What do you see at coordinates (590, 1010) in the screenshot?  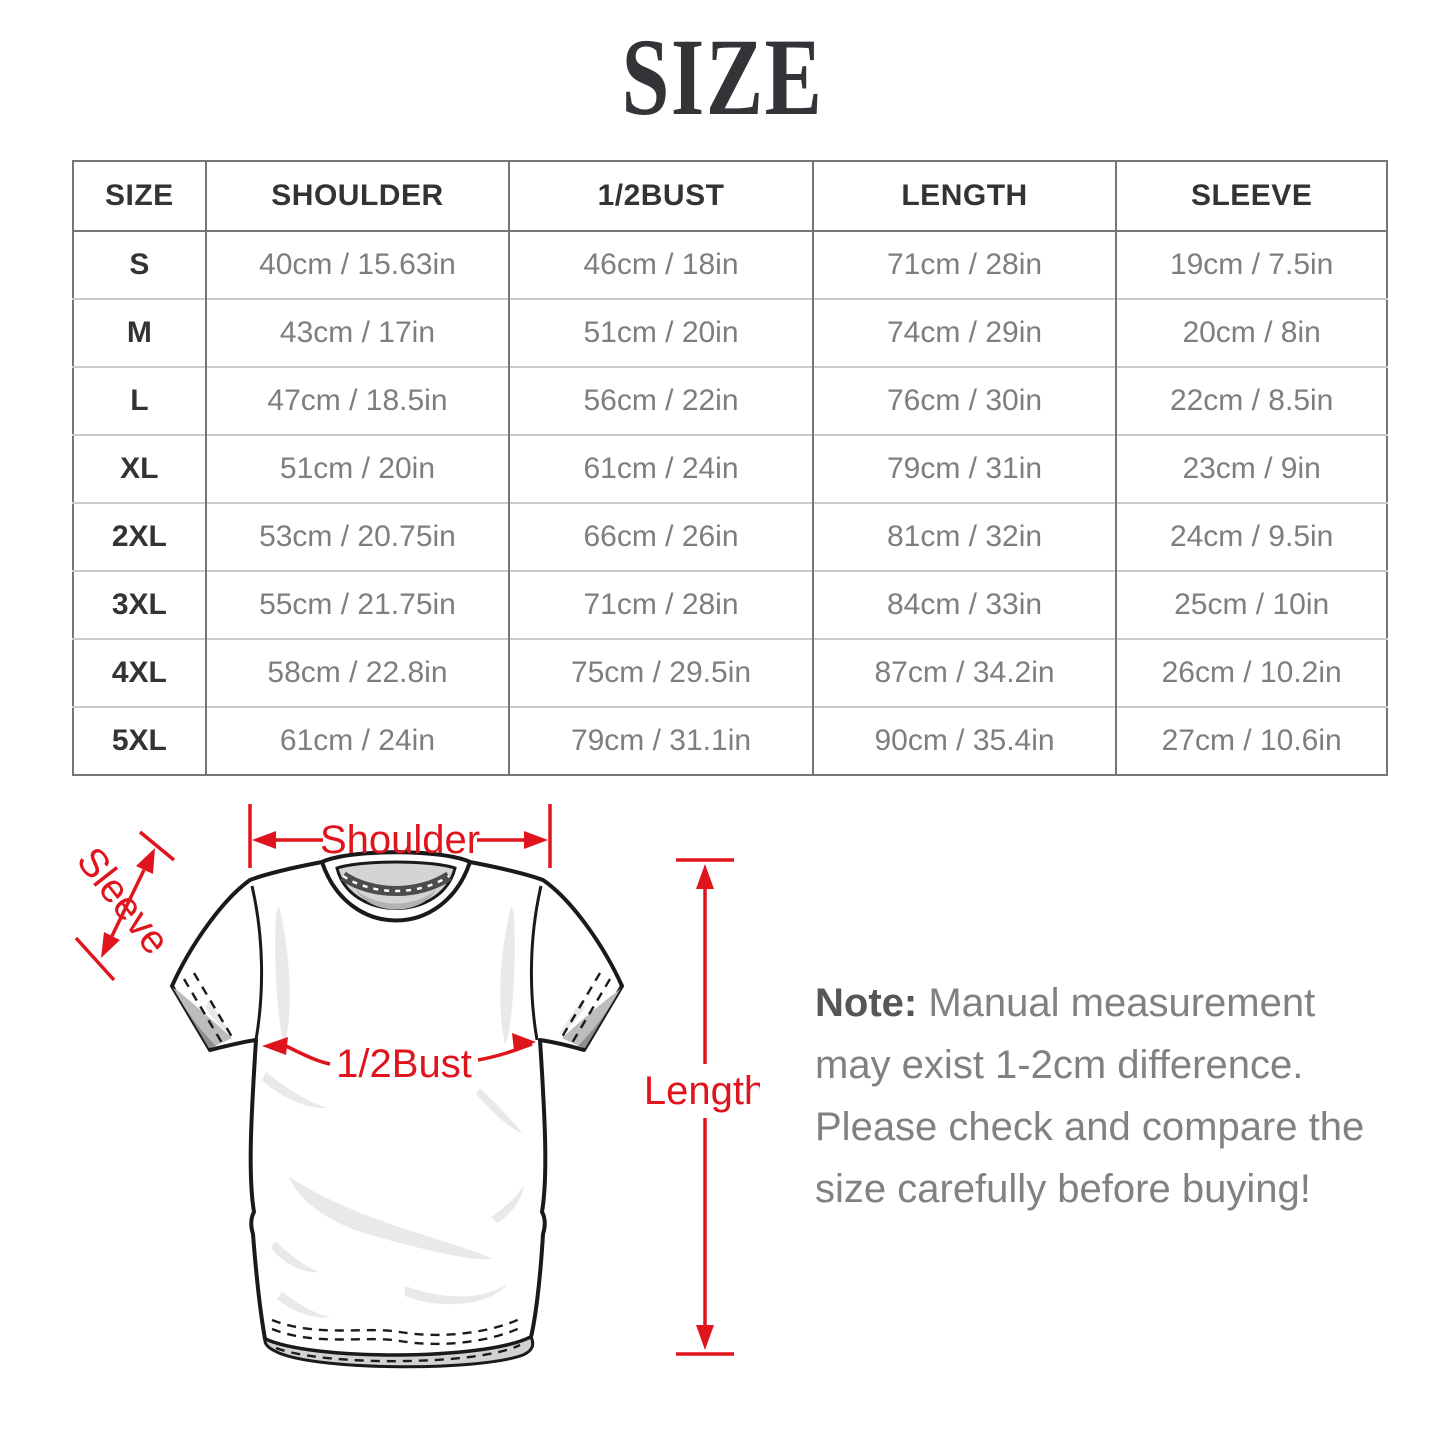 I see `right-cuff` at bounding box center [590, 1010].